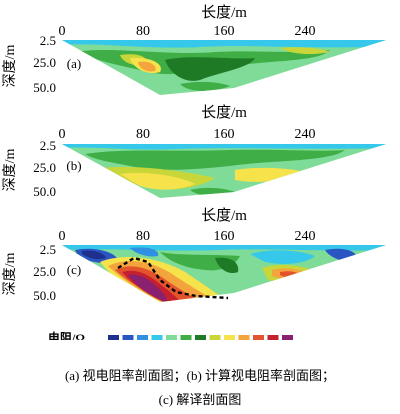  I want to click on panel-c-tag: (c), so click(74, 269).